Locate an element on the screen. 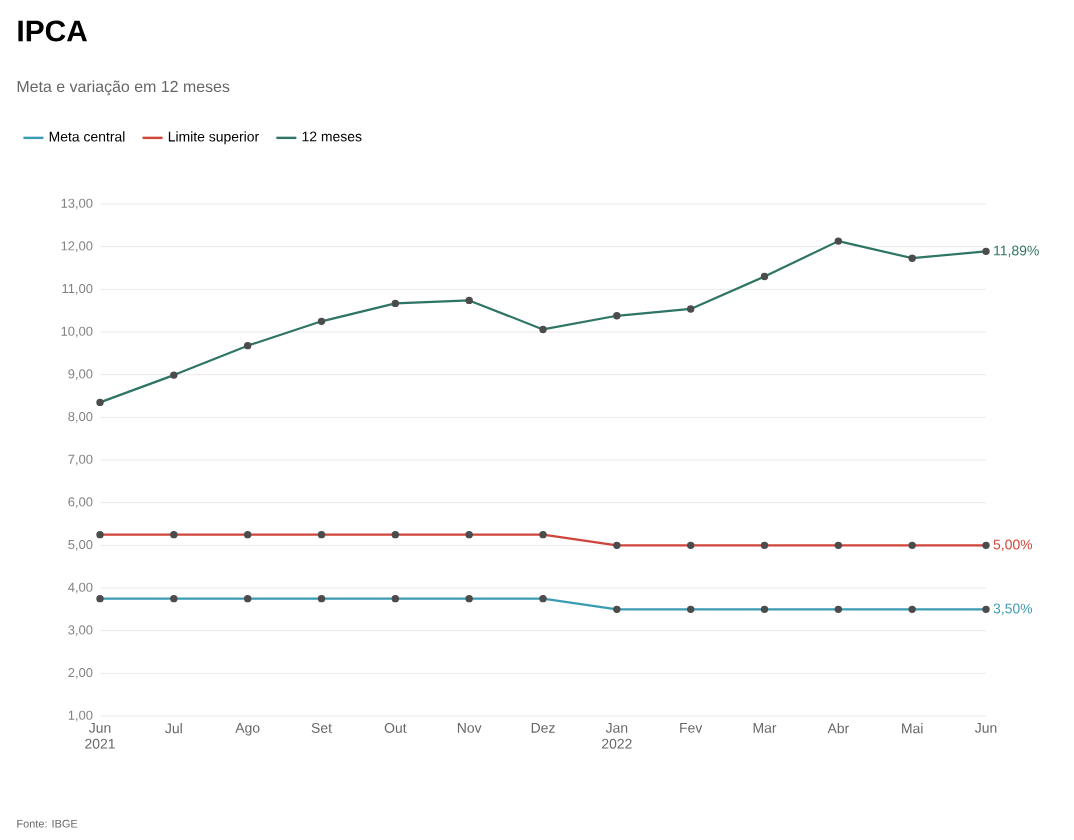 This screenshot has width=1074, height=840. chart-title: IPCA is located at coordinates (53, 31).